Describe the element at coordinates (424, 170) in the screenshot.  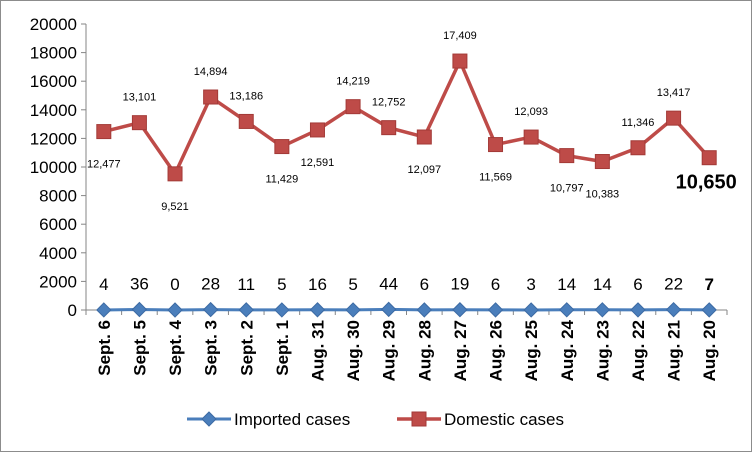
I see `domestic-data-label: 12,097` at that location.